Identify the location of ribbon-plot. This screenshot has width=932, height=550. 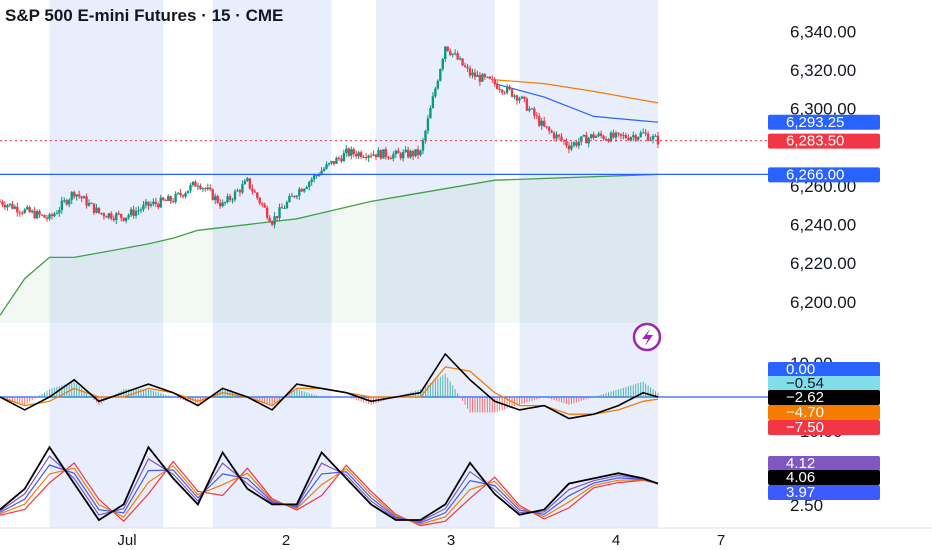
(329, 486).